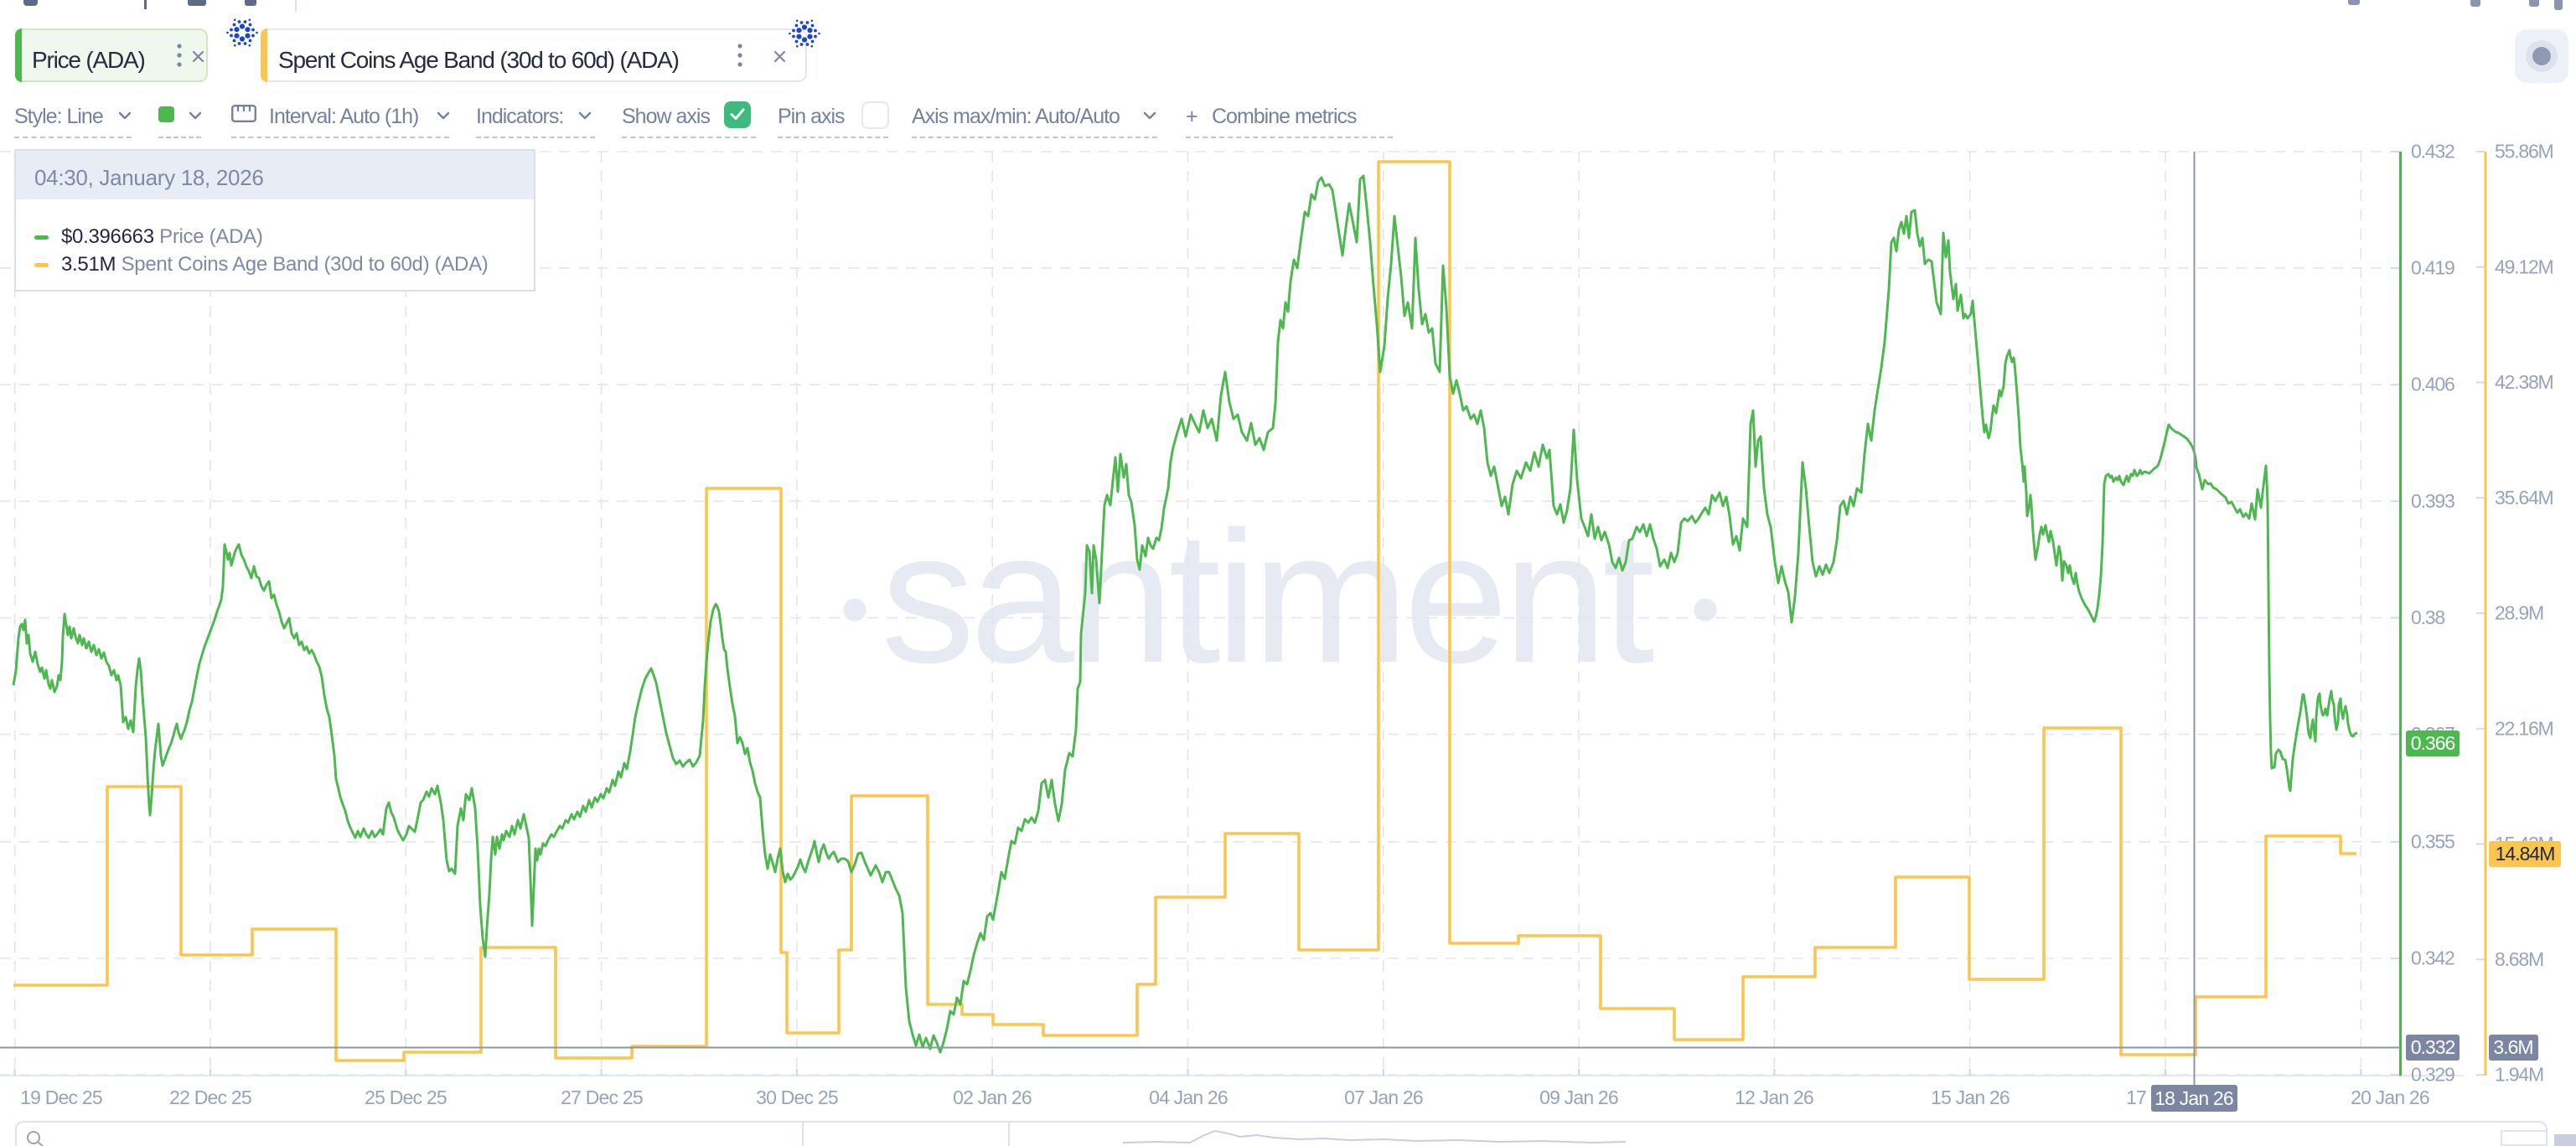  I want to click on svg-text: 15 Jan 26, so click(1970, 1097).